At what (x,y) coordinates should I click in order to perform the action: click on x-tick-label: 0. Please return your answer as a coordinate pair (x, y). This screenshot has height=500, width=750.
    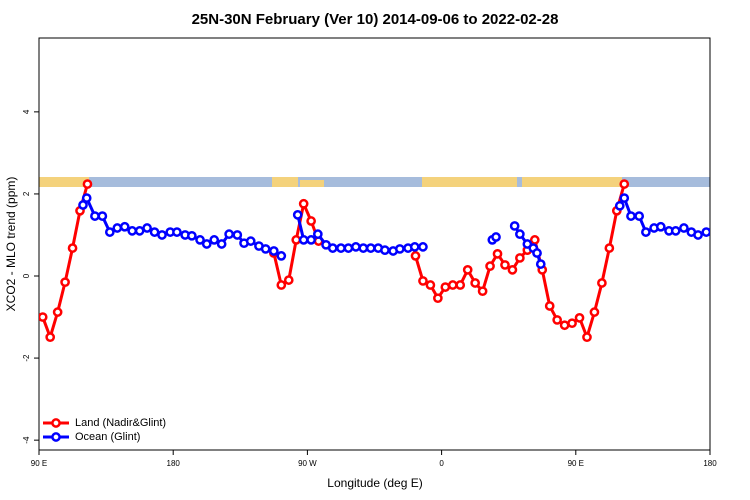
    Looking at the image, I should click on (441, 463).